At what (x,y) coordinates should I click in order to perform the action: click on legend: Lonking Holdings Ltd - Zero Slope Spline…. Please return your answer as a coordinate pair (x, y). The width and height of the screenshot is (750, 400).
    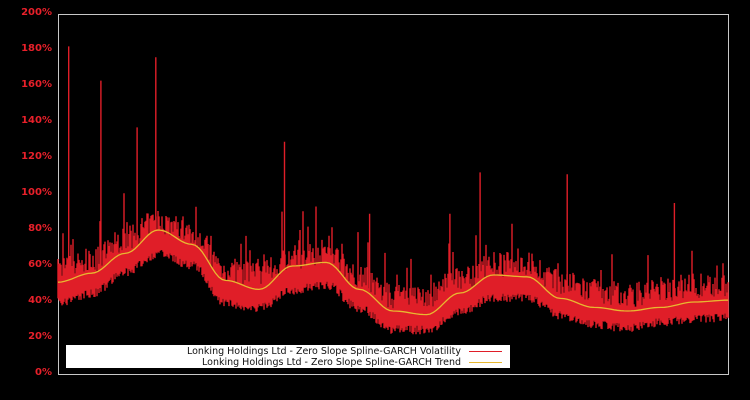
    Looking at the image, I should click on (288, 356).